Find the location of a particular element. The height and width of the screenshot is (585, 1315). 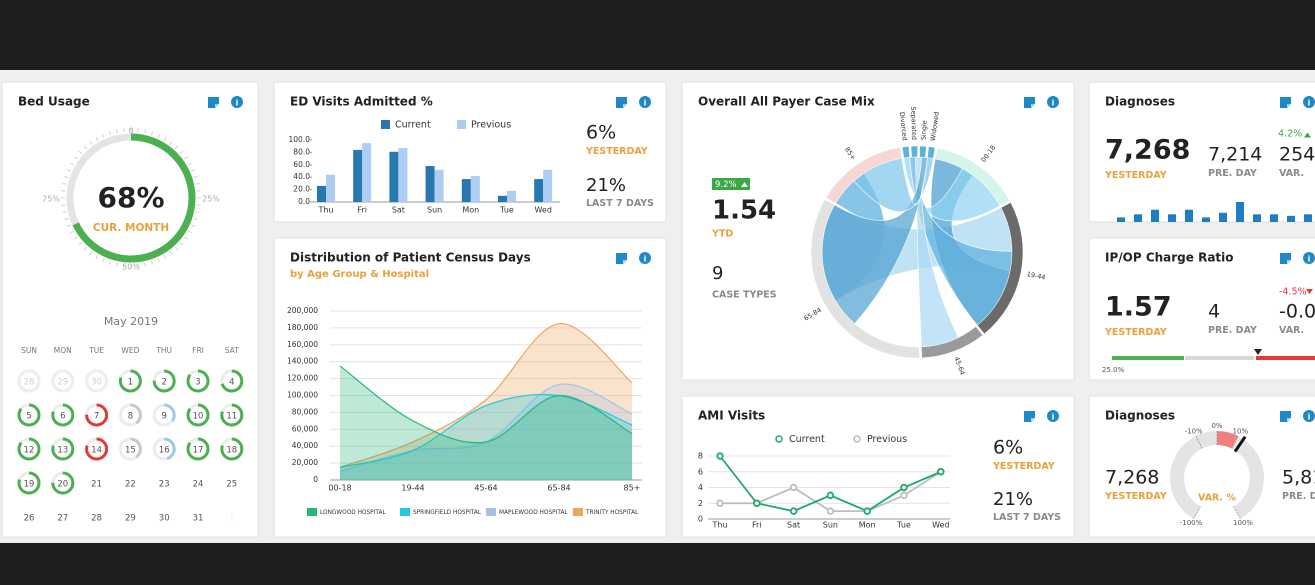

y-tick-label: 140,000 is located at coordinates (302, 361).